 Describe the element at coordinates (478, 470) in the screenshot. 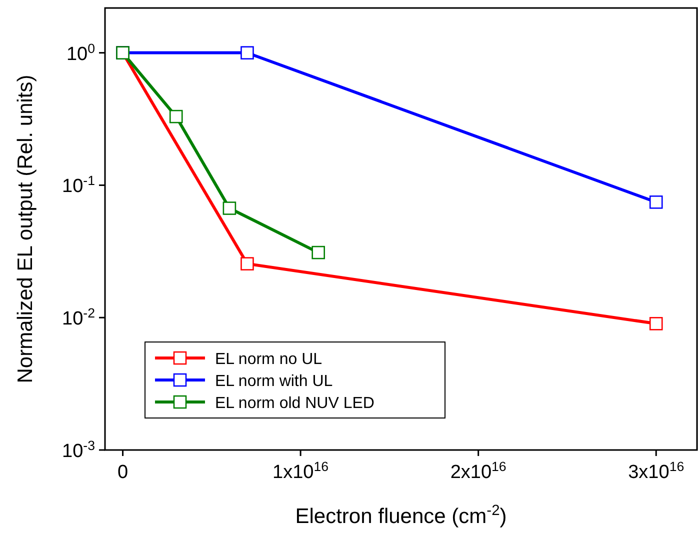

I see `x-tick-label: 2x10$^{16}$` at that location.